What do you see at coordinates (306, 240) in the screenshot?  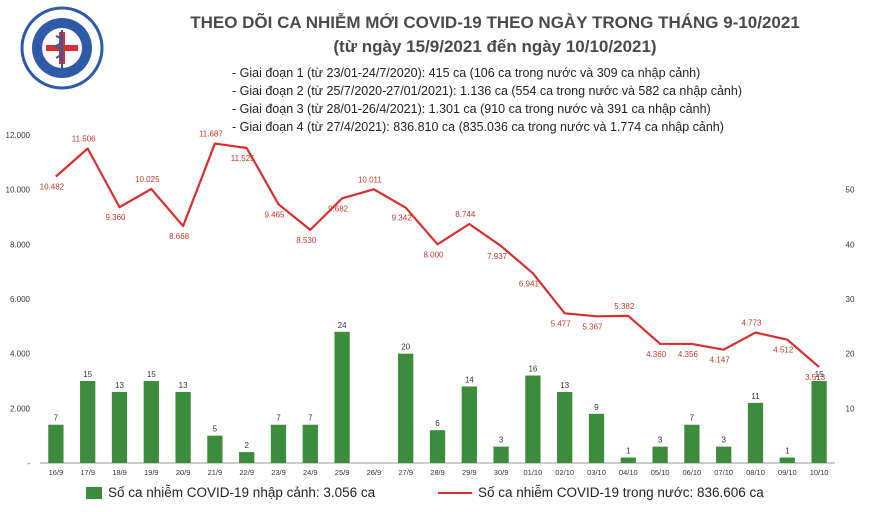 I see `line-value-label: 8.530` at bounding box center [306, 240].